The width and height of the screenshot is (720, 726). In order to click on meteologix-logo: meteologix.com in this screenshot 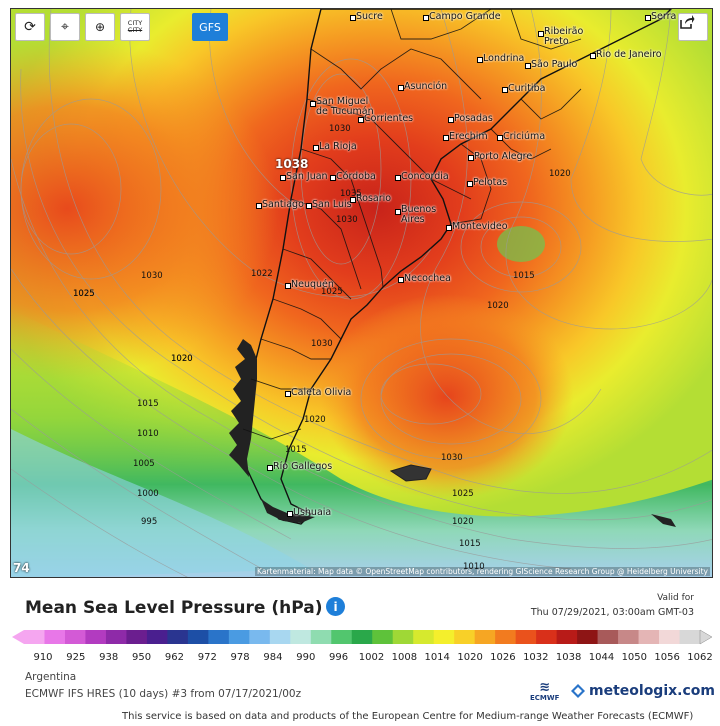, I will do `click(642, 691)`.